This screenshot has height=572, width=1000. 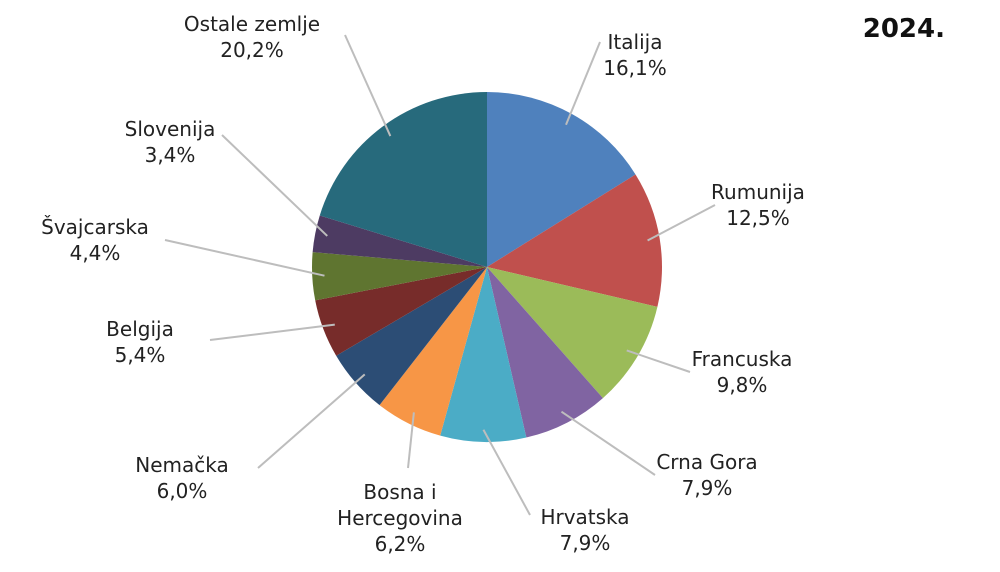 What do you see at coordinates (140, 342) in the screenshot?
I see `slice-label: Belgija 5,4%` at bounding box center [140, 342].